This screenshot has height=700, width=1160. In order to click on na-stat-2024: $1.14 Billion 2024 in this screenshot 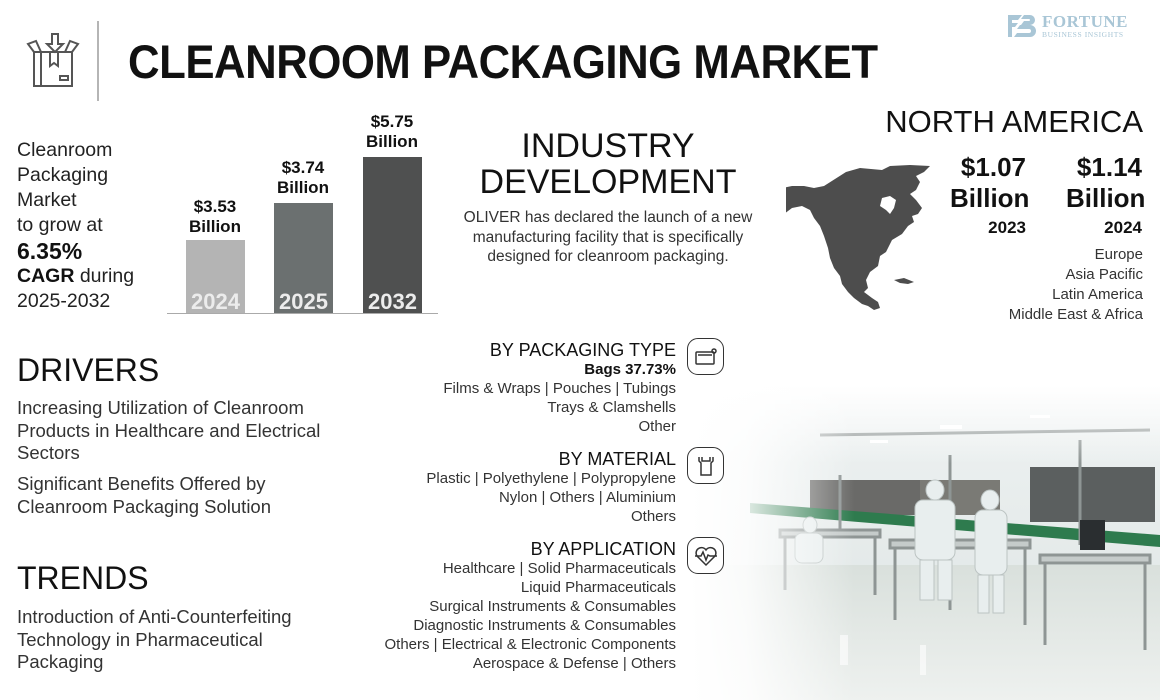, I will do `click(1106, 196)`.